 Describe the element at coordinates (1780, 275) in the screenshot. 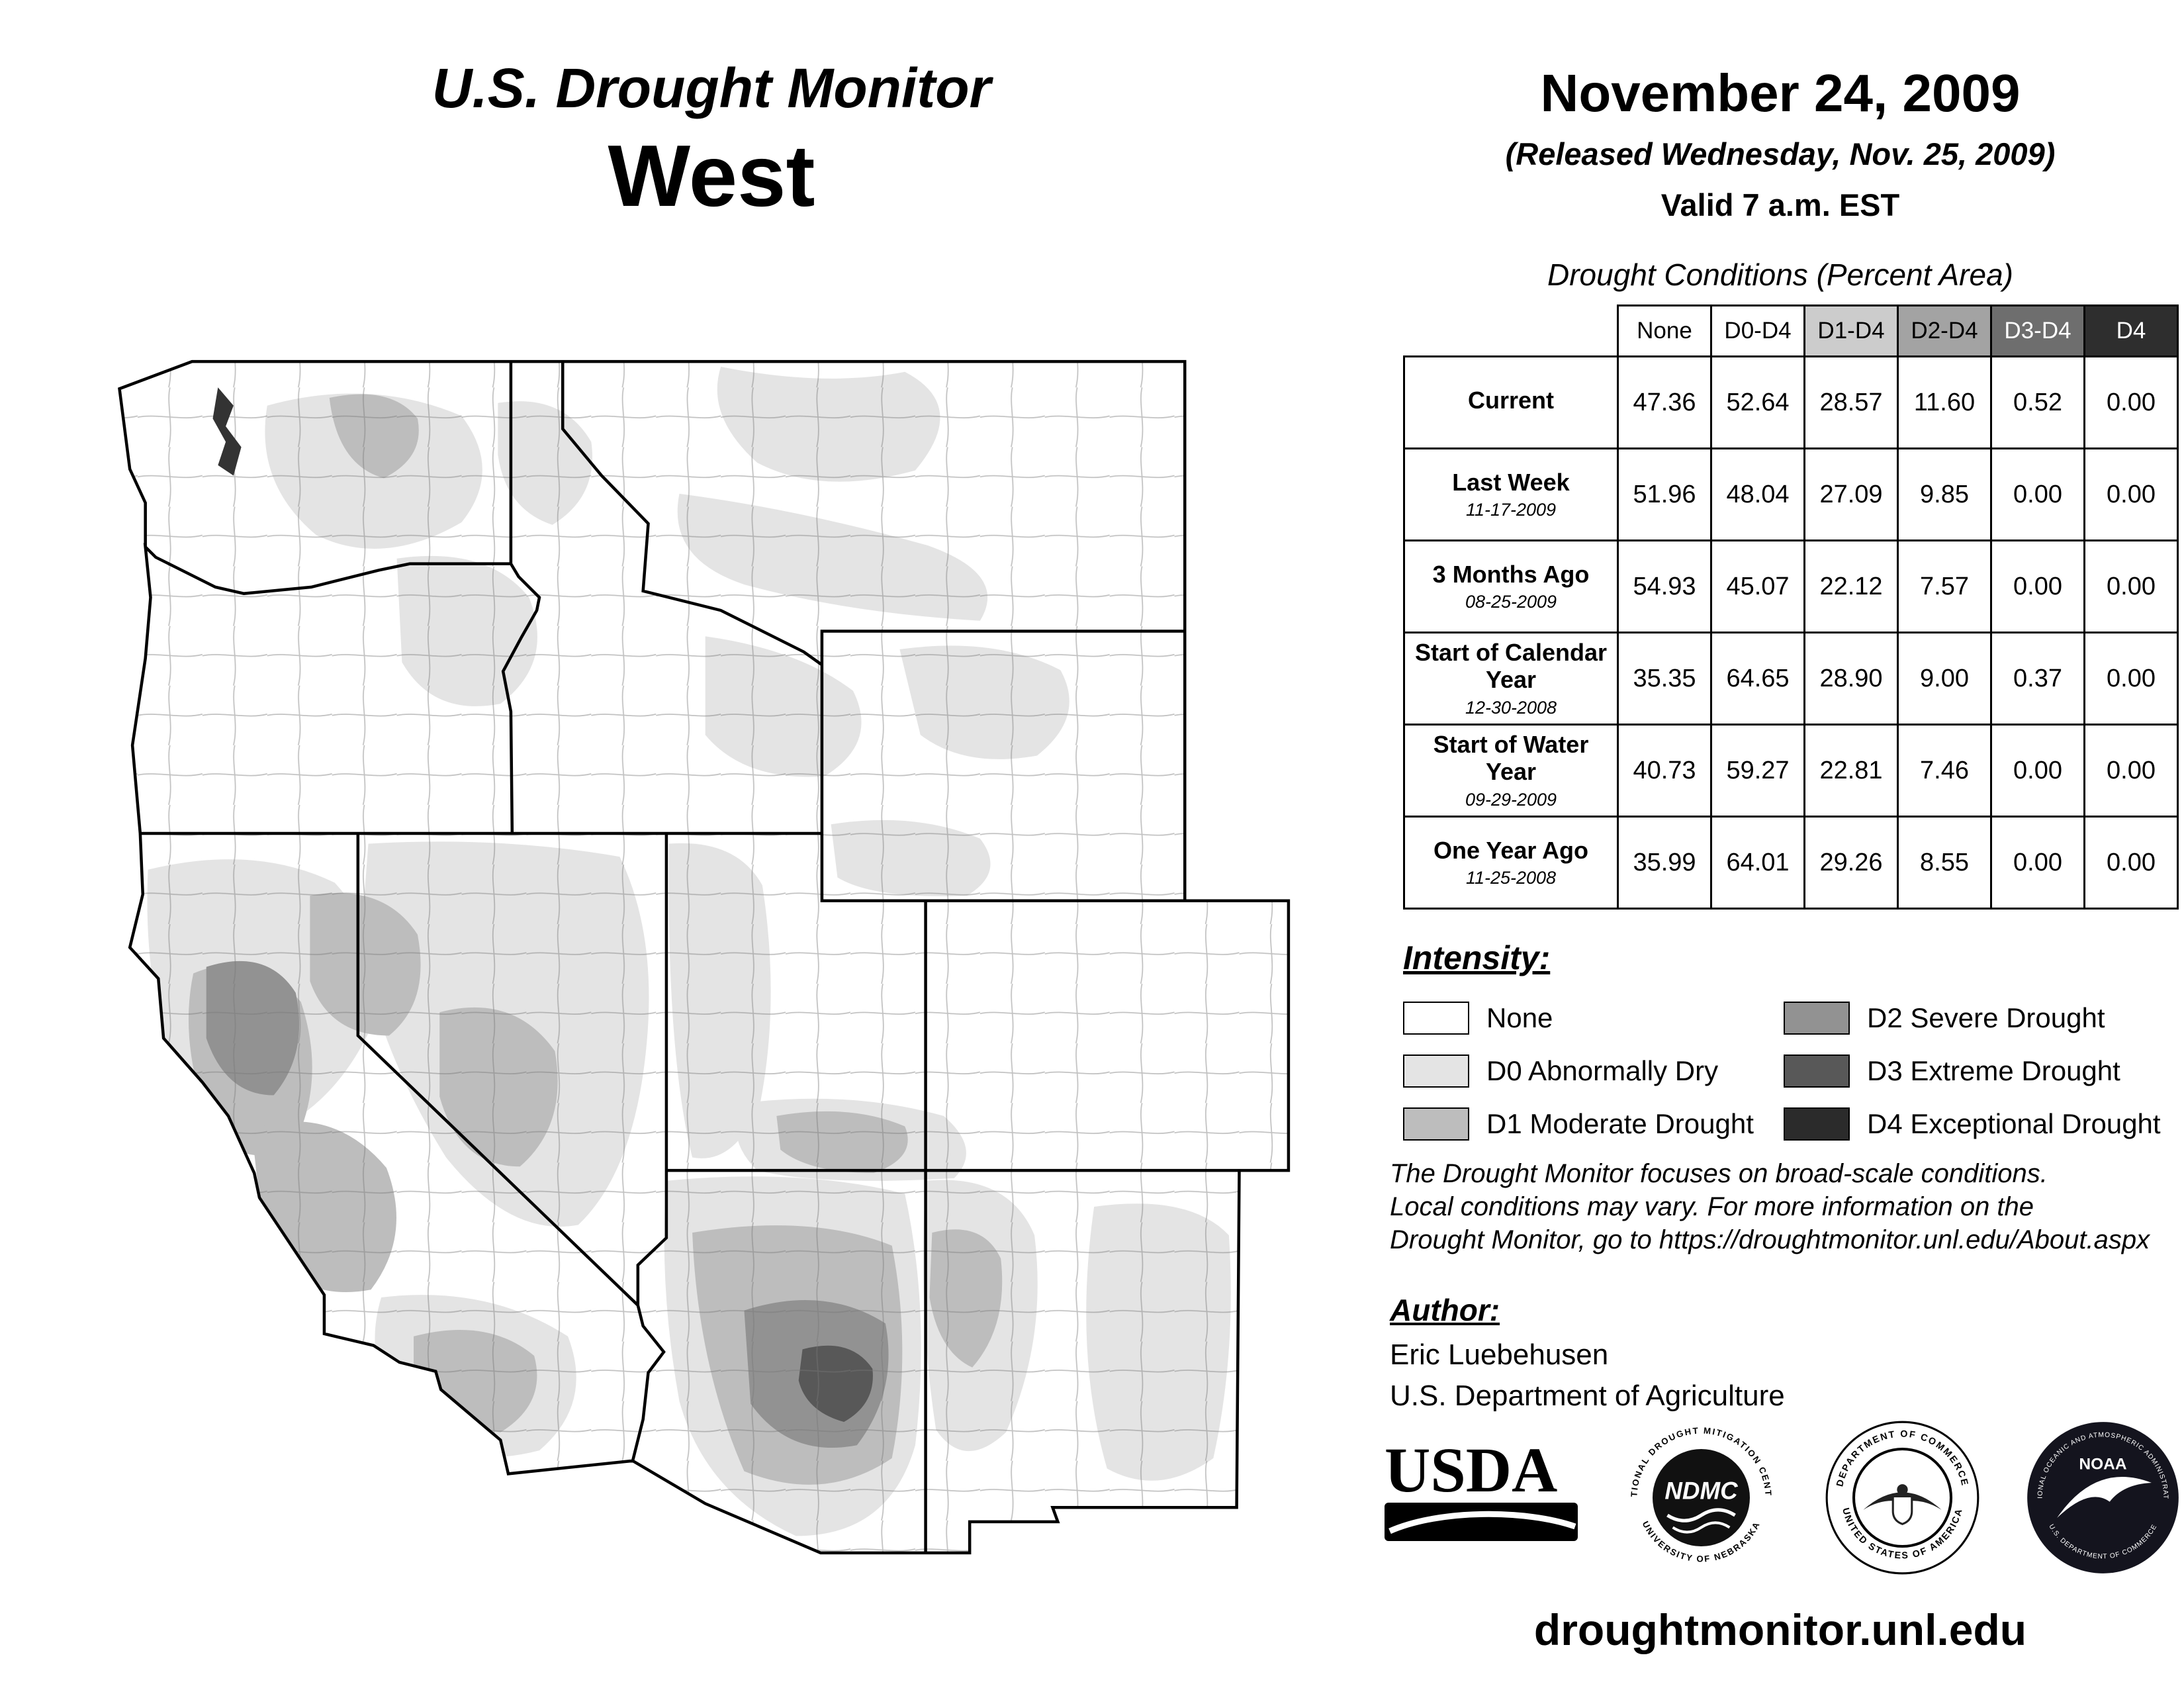

I see `table-title: Drought Conditions (Percent Area)` at that location.